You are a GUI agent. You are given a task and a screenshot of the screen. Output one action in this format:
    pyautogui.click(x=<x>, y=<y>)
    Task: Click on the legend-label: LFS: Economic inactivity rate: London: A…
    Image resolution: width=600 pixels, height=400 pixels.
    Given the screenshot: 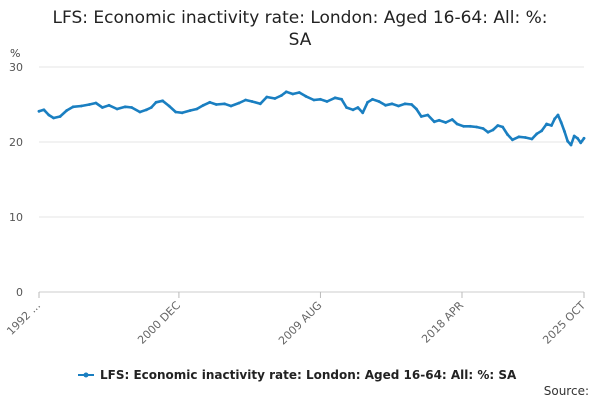 What is the action you would take?
    pyautogui.click(x=308, y=375)
    